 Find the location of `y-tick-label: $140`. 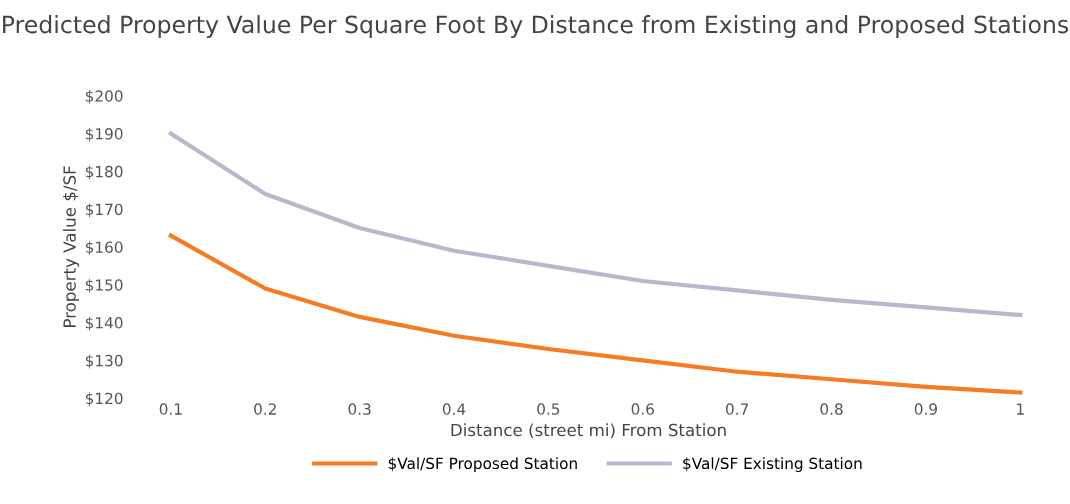

y-tick-label: $140 is located at coordinates (104, 323).